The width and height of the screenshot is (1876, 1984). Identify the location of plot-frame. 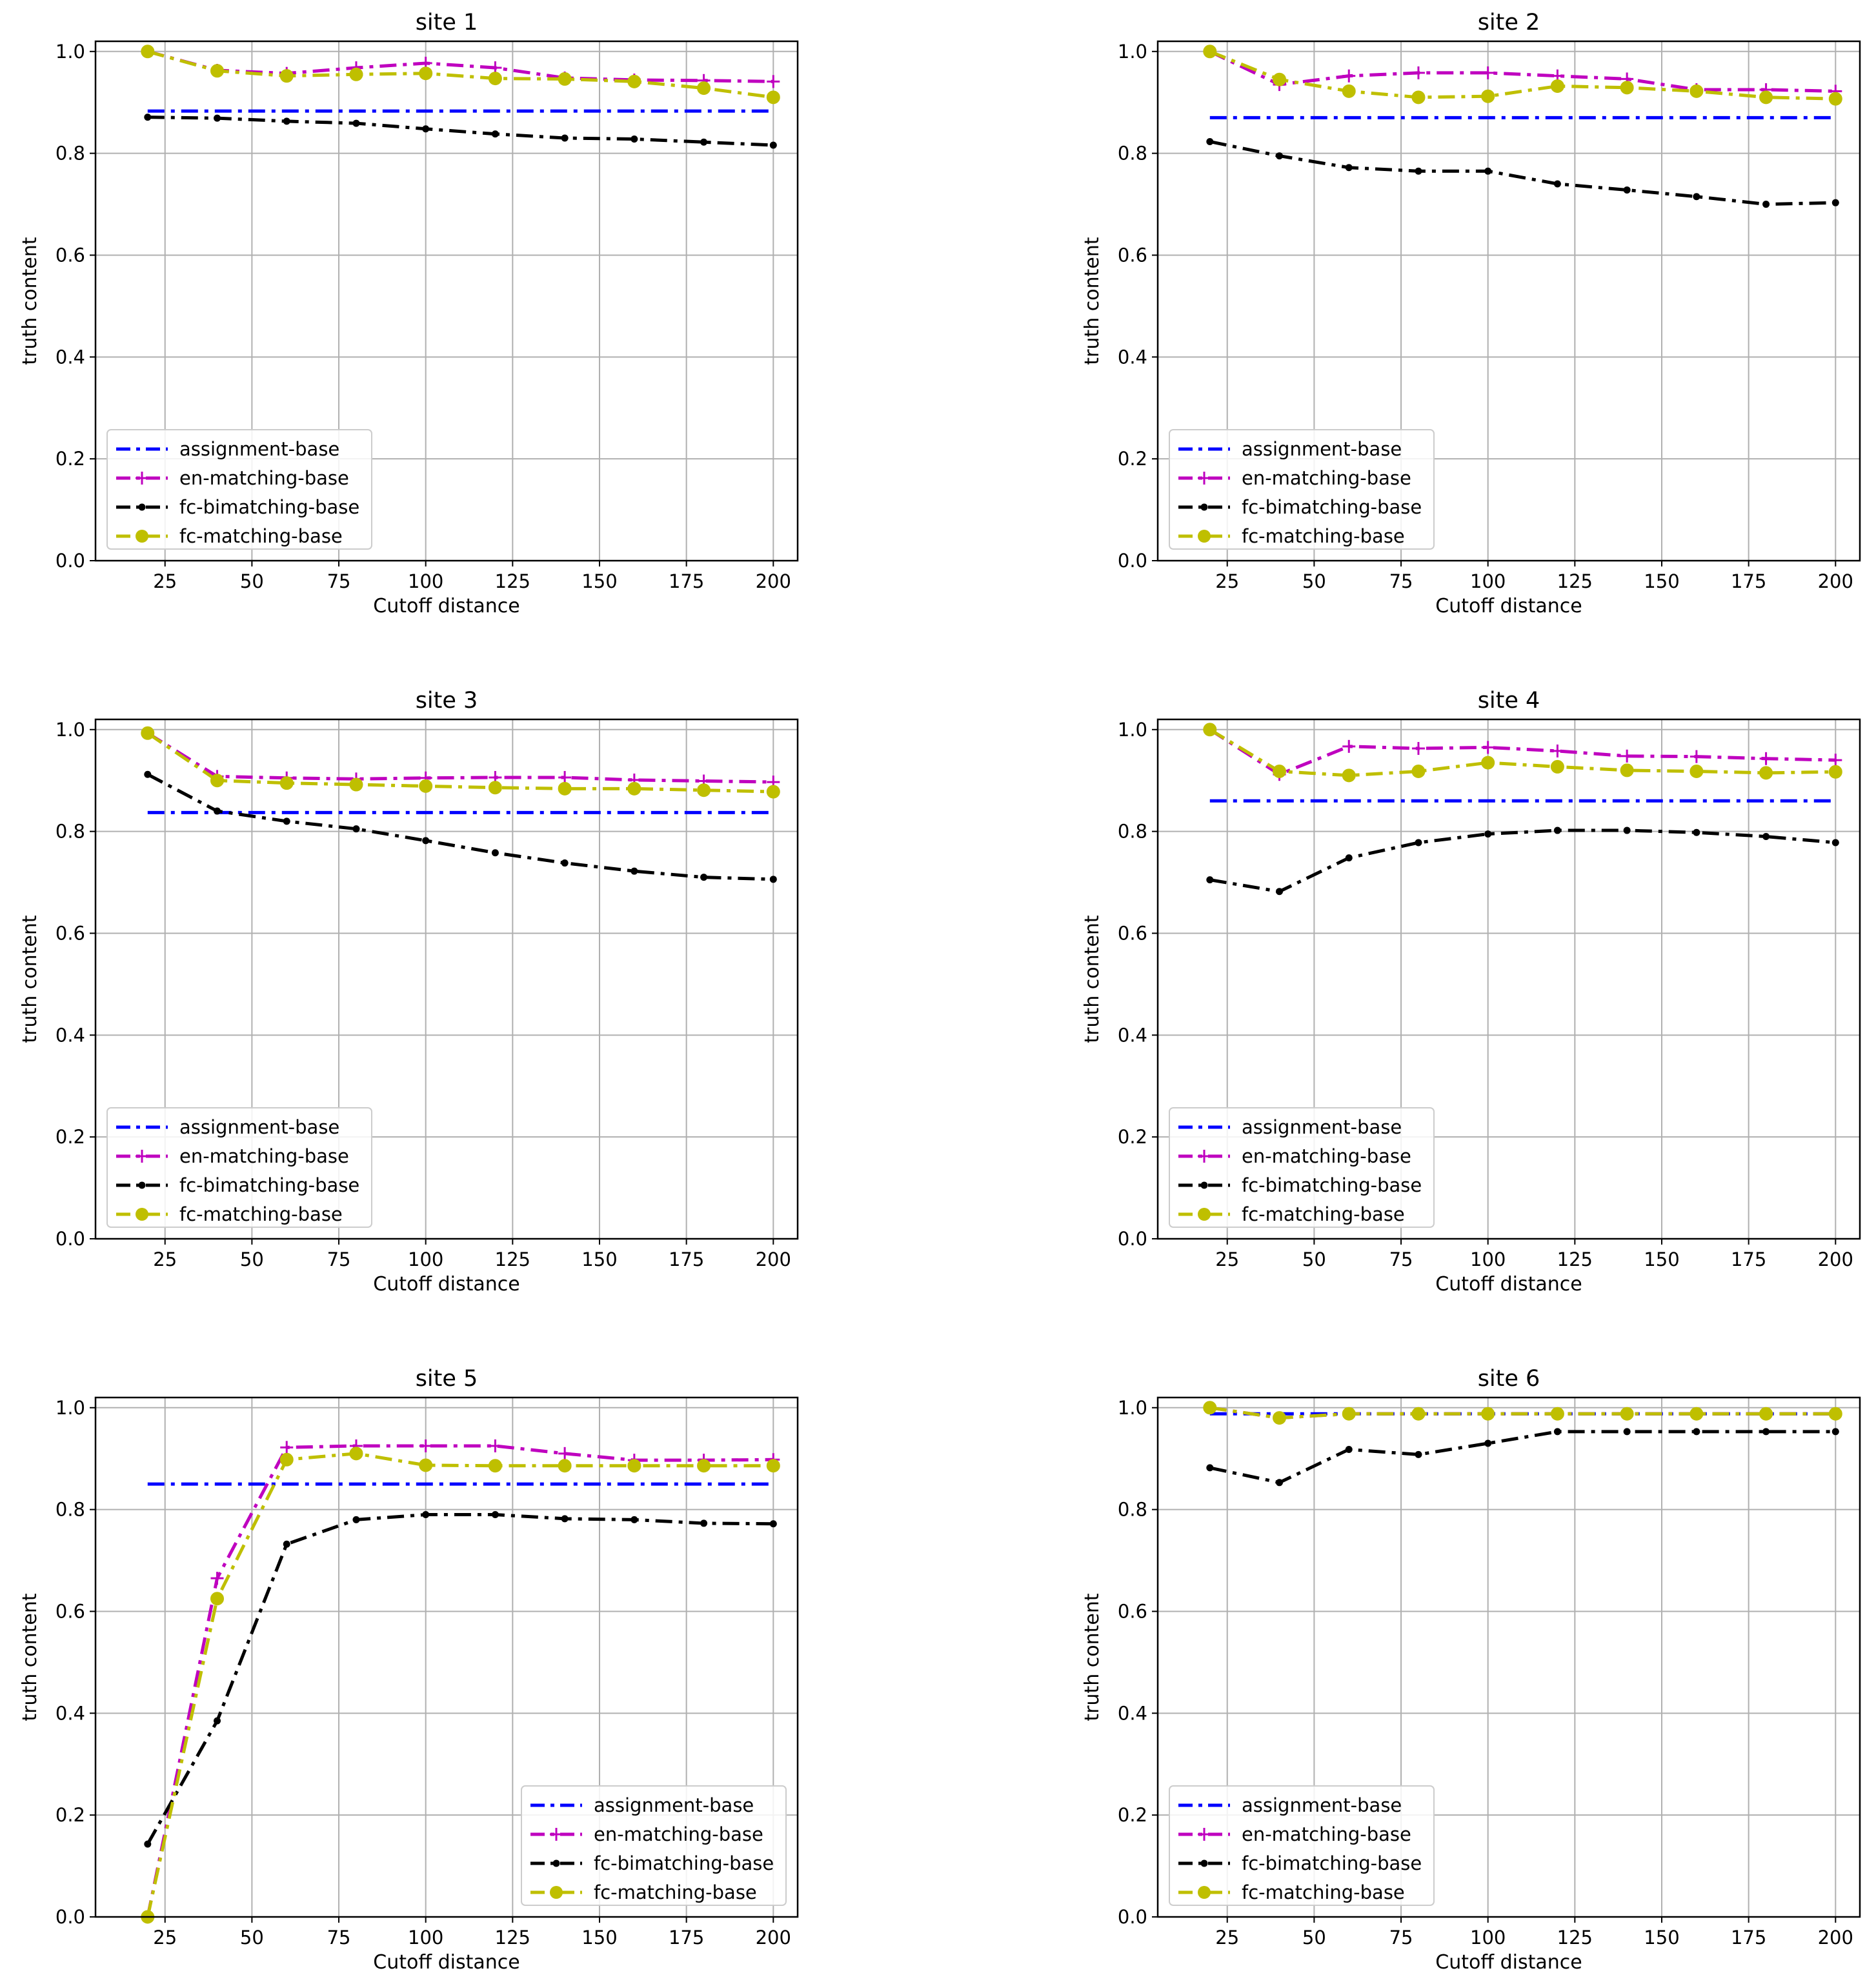
(446, 979).